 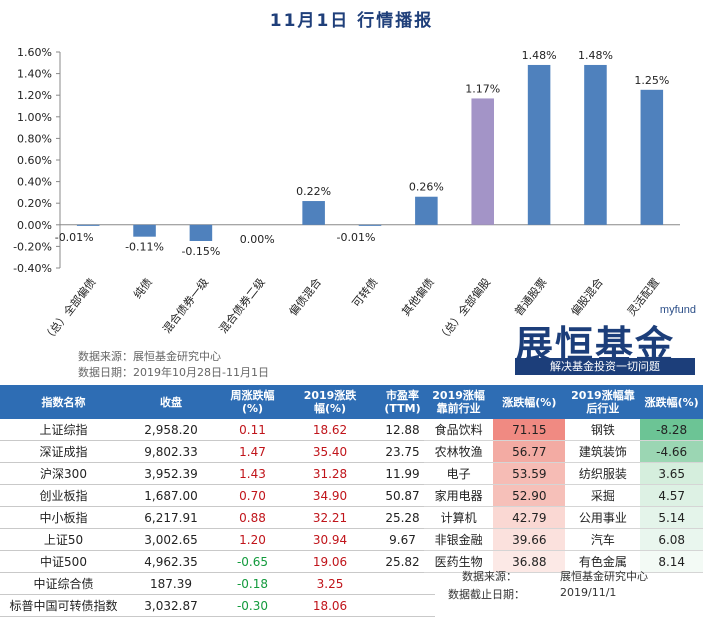 I want to click on page-title: 11月1日 行情播报, so click(x=351, y=18).